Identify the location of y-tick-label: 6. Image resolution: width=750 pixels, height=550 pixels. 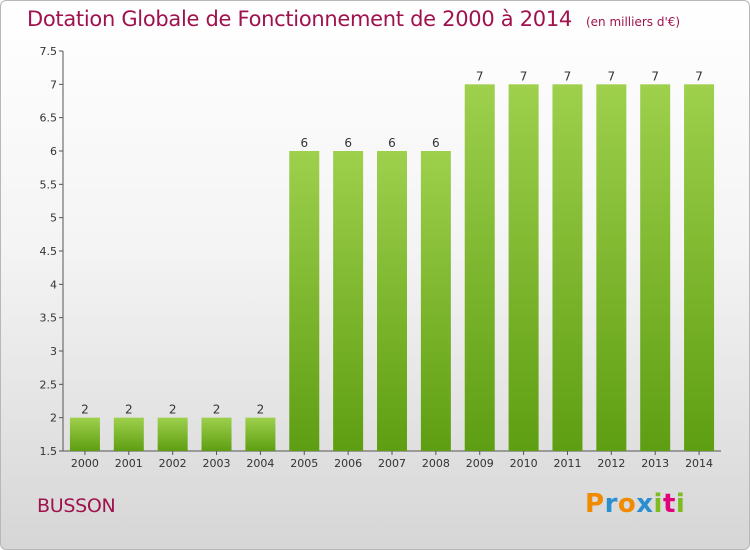
(53, 151).